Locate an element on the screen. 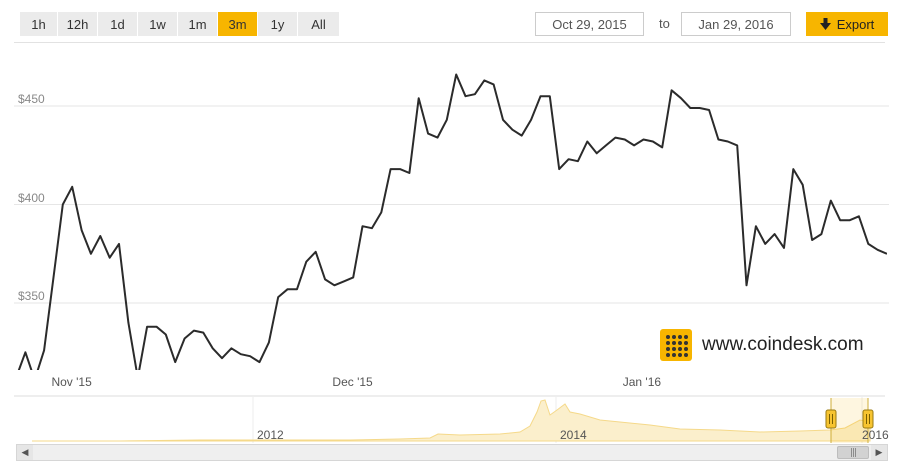  range-button-1y: 1y is located at coordinates (278, 24).